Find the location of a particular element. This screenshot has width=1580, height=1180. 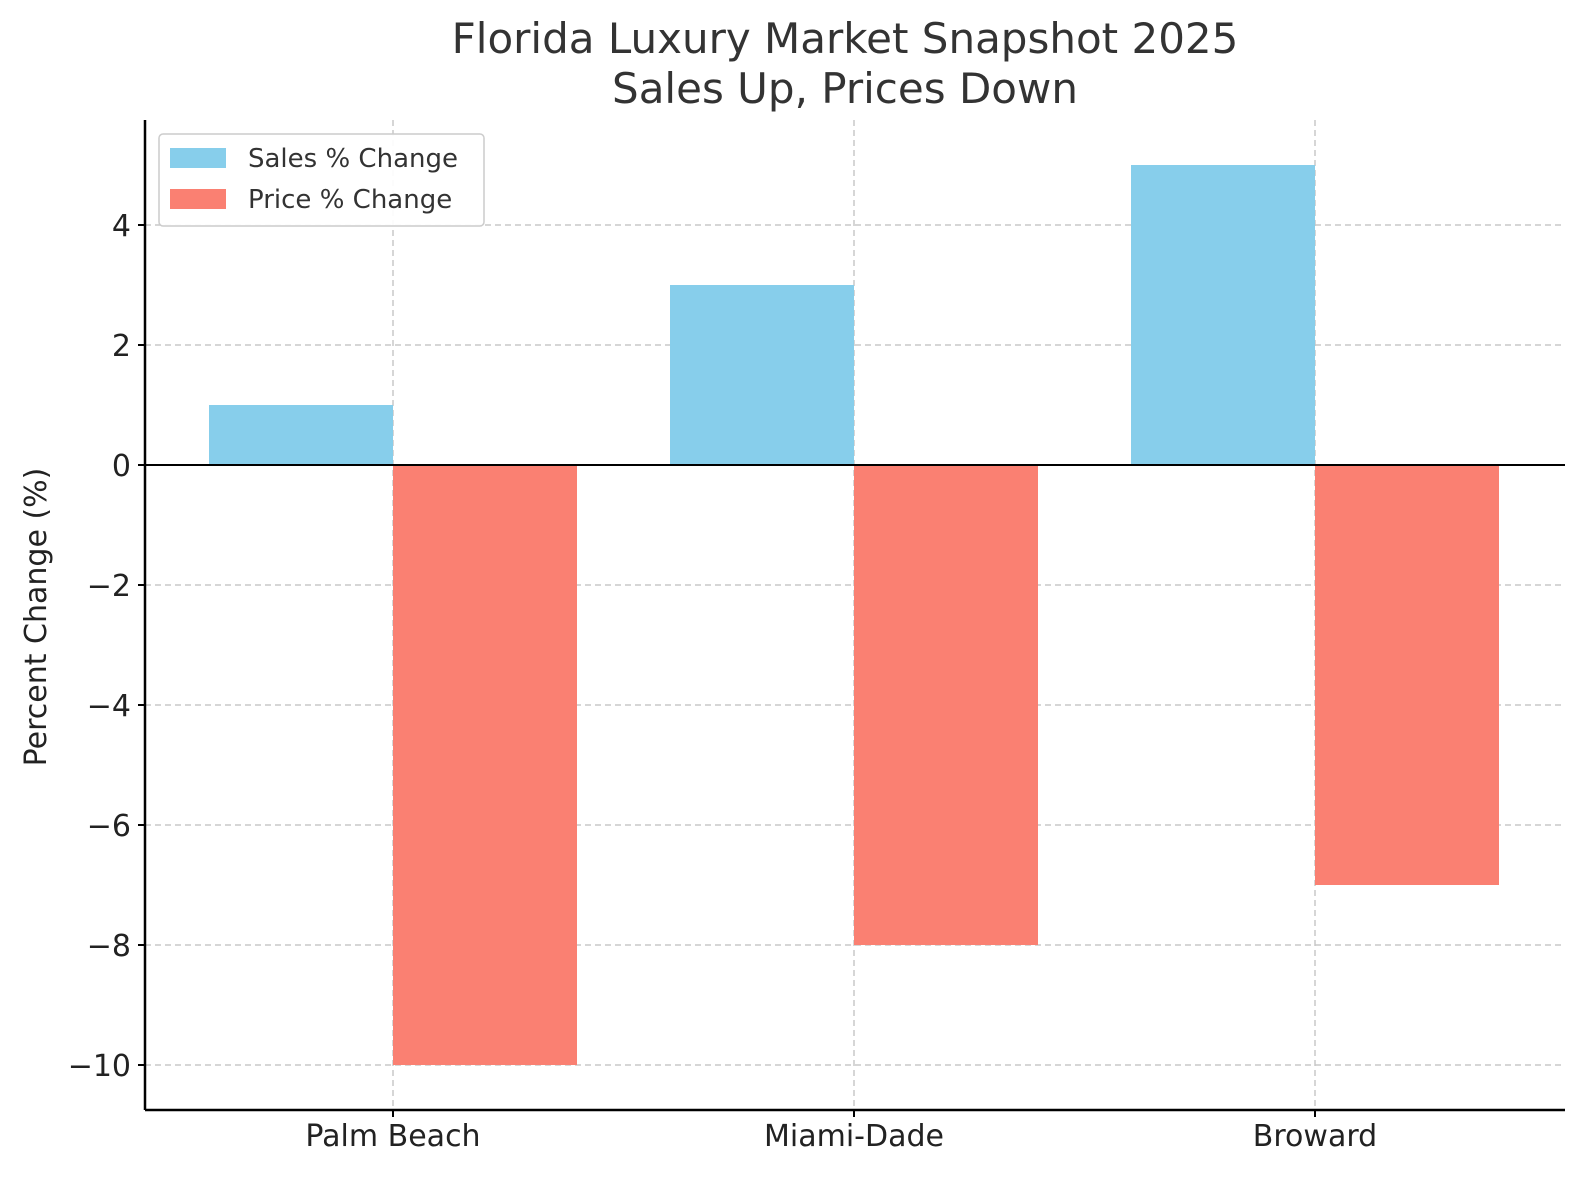

y-tick-label: −6 is located at coordinates (109, 826).